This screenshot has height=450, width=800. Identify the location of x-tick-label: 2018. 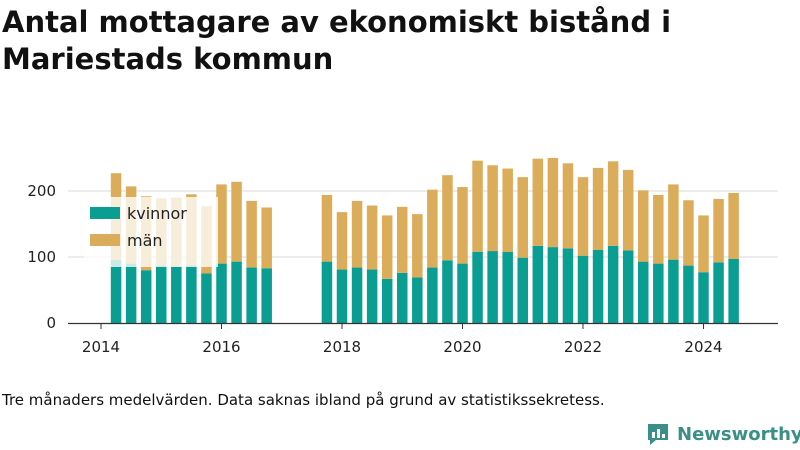
(342, 347).